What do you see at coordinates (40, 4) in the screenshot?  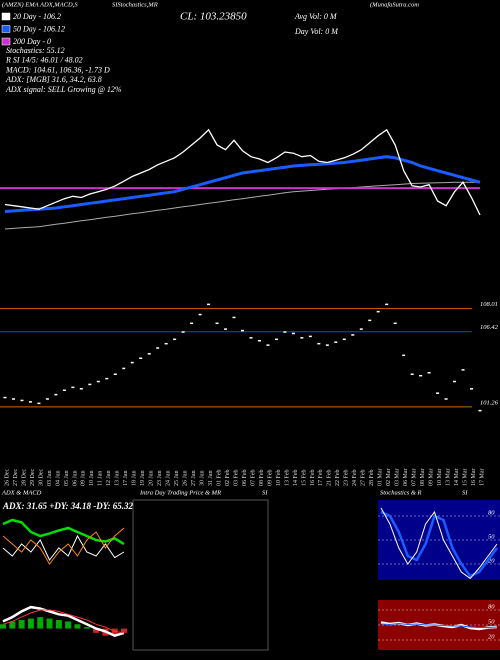 I see `header-symbol: (AMZN) EMA ADX,MACD,S` at bounding box center [40, 4].